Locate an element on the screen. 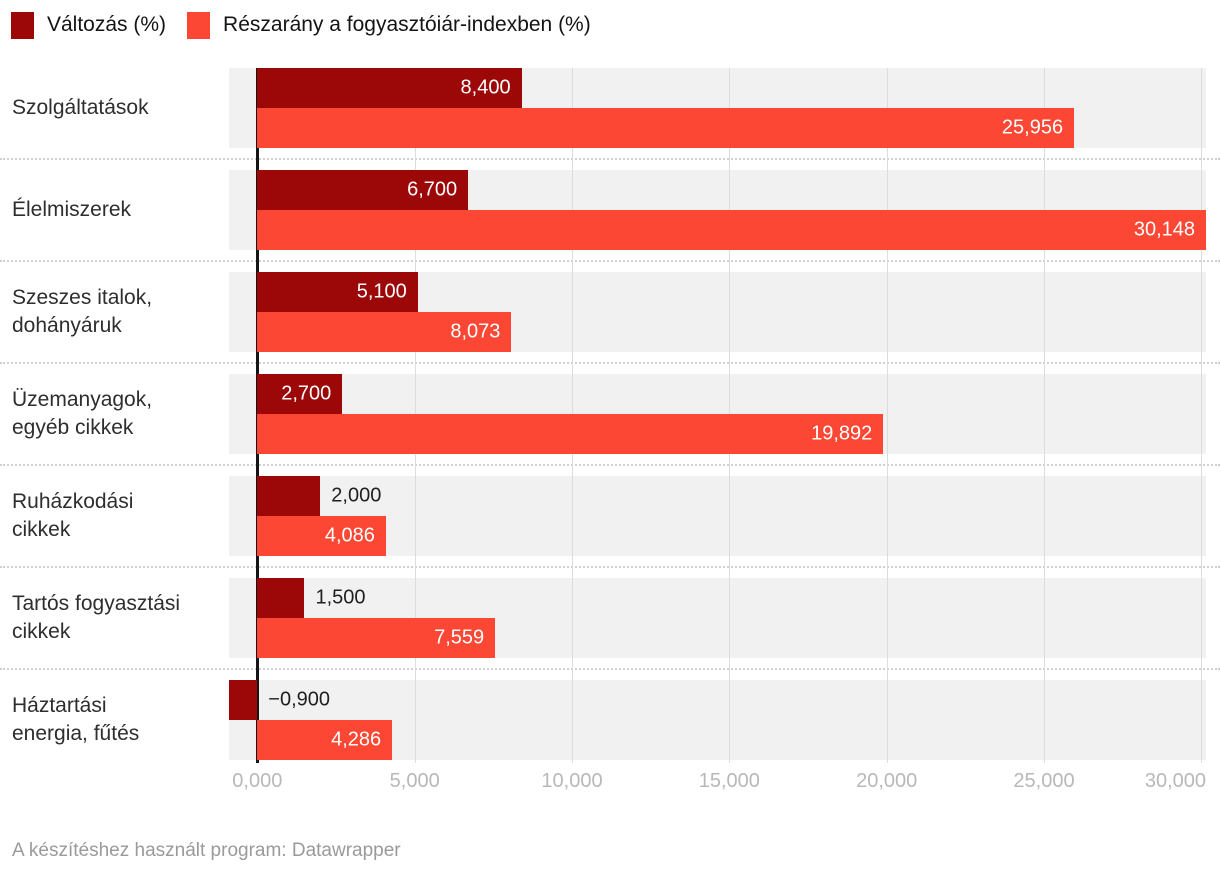 The height and width of the screenshot is (885, 1220). category-label: Ruházkodási cikkek is located at coordinates (73, 515).